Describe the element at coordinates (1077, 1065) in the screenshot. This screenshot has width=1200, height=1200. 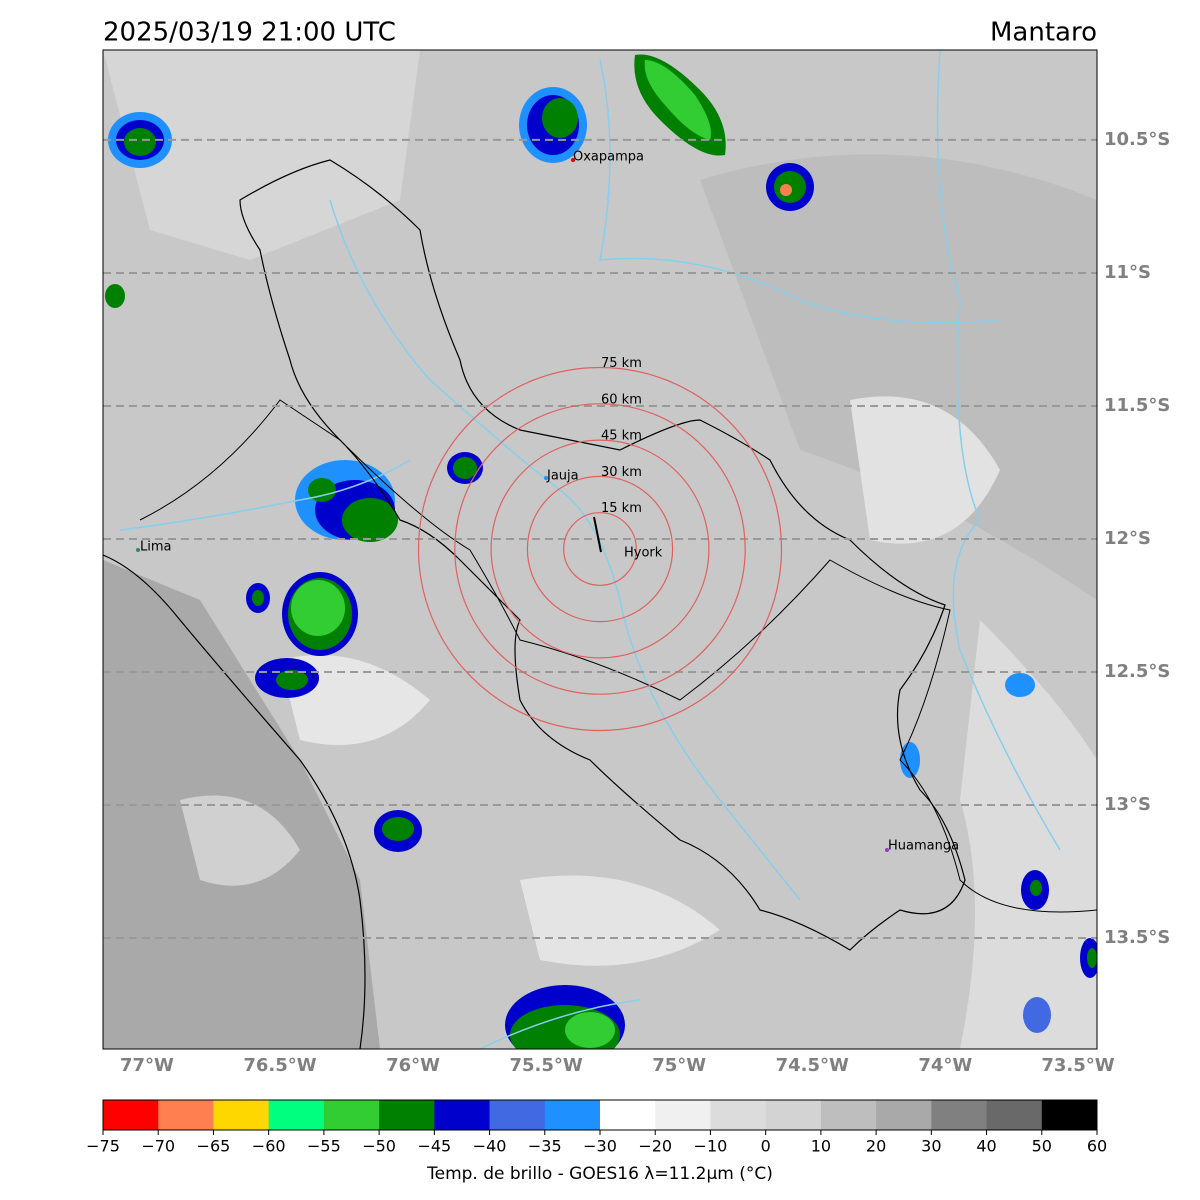
I see `lon-label: 73.5°W` at that location.